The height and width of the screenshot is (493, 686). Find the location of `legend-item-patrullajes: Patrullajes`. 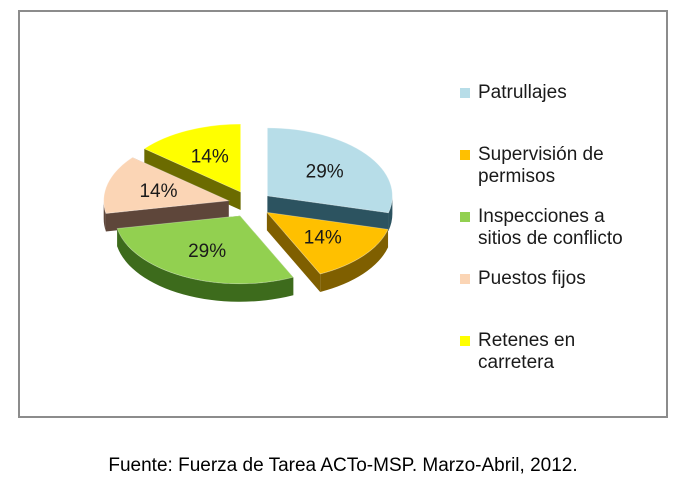

legend-item-patrullajes: Patrullajes is located at coordinates (560, 93).